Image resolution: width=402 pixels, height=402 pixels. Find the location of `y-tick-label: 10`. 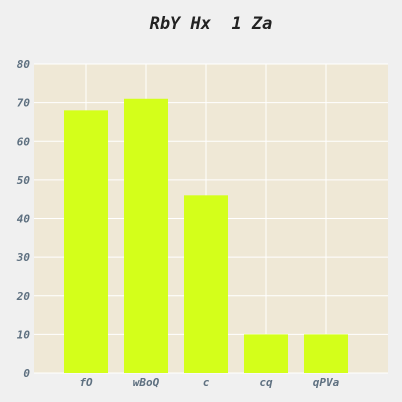

y-tick-label: 10 is located at coordinates (24, 334).